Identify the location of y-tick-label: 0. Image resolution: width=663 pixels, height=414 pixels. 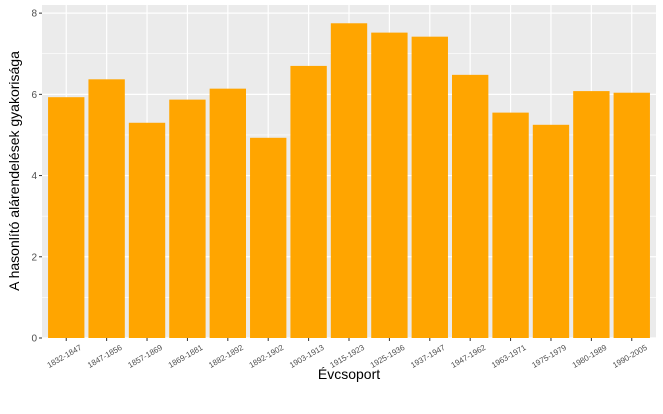
(34, 339).